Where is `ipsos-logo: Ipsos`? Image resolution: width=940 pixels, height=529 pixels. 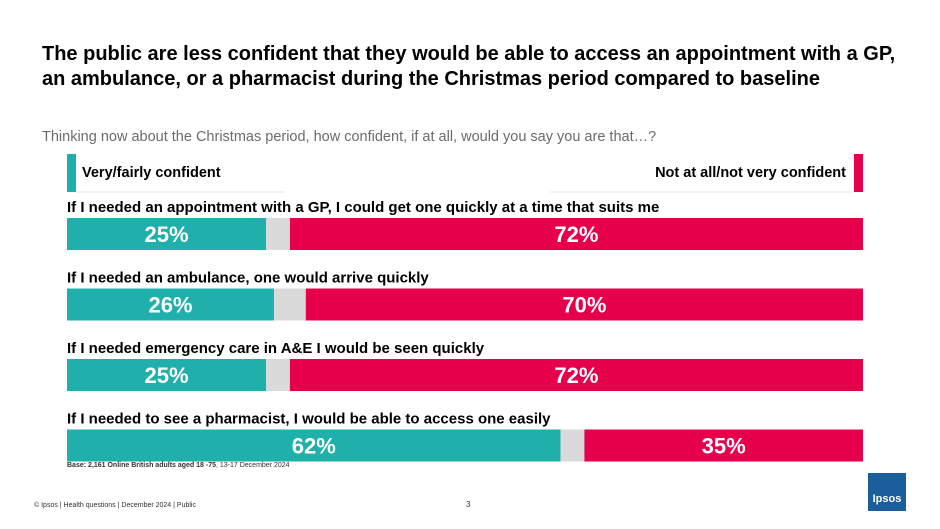 ipsos-logo: Ipsos is located at coordinates (887, 492).